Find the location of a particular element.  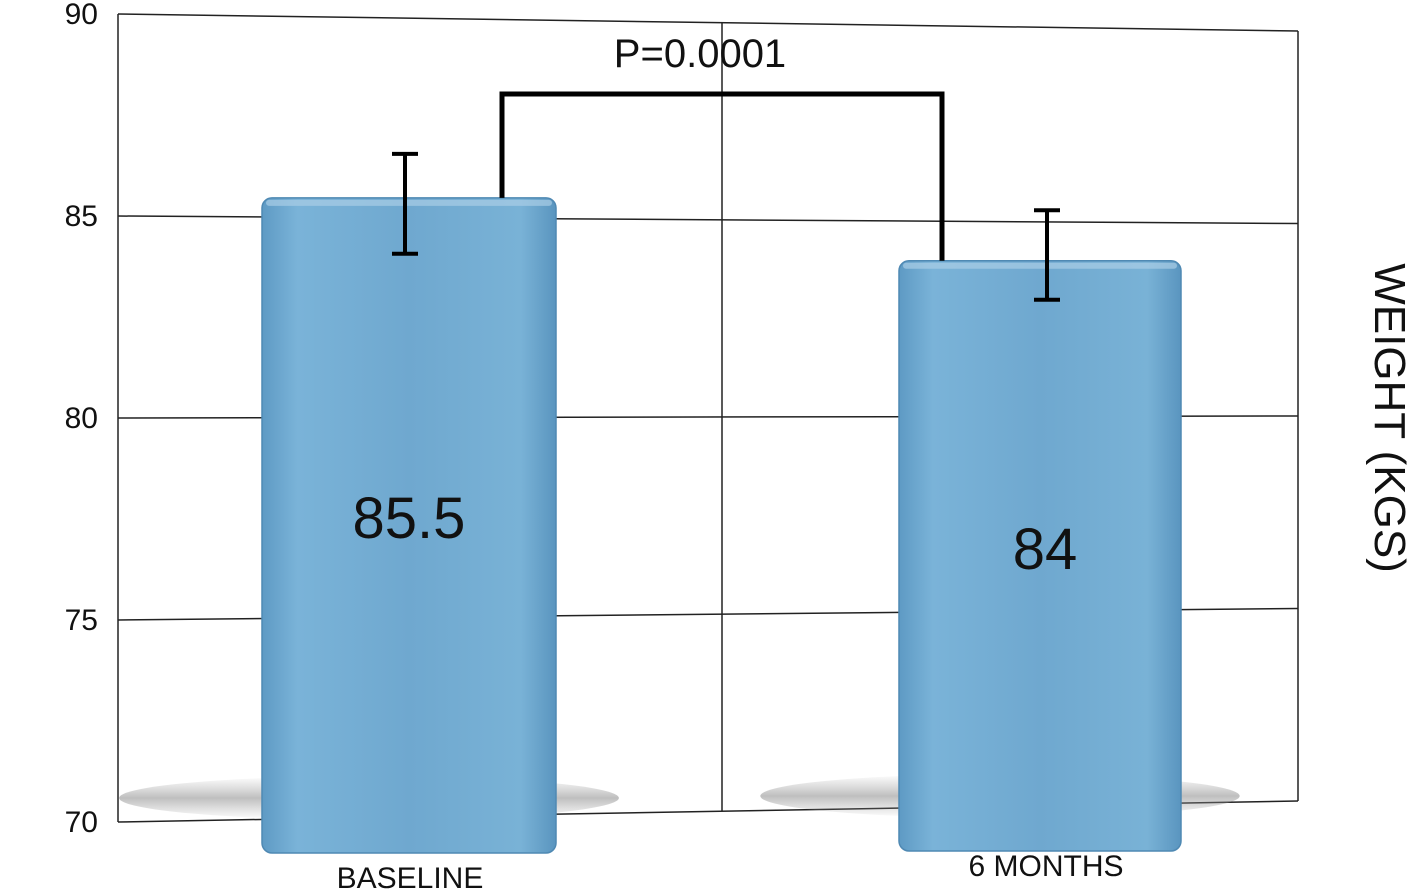

y-axis-title: WEIGHT (KGS) is located at coordinates (1389, 418).